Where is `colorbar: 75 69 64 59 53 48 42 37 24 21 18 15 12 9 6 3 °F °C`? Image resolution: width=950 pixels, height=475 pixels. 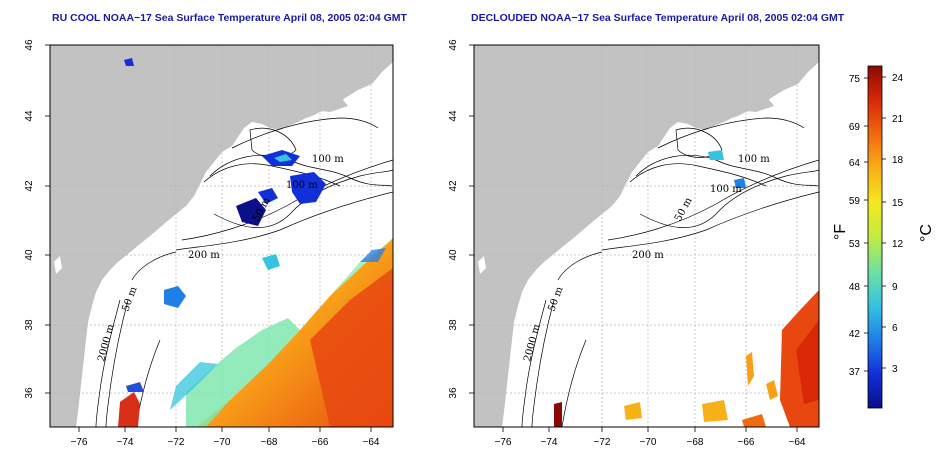
colorbar: 75 69 64 59 53 48 42 37 24 21 18 15 12 9 6 3 °F °C is located at coordinates (883, 237).